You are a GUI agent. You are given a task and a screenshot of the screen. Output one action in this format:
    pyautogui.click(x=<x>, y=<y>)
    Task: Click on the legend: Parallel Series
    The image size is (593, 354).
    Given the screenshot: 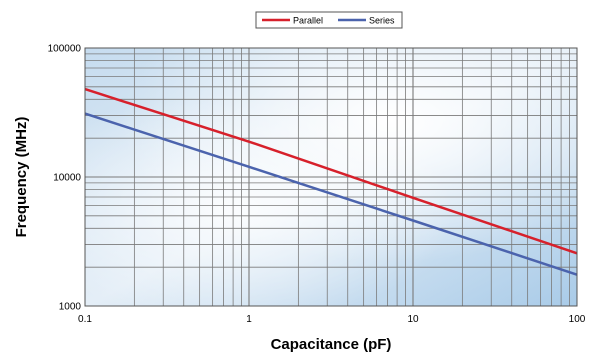 What is the action you would take?
    pyautogui.click(x=329, y=20)
    